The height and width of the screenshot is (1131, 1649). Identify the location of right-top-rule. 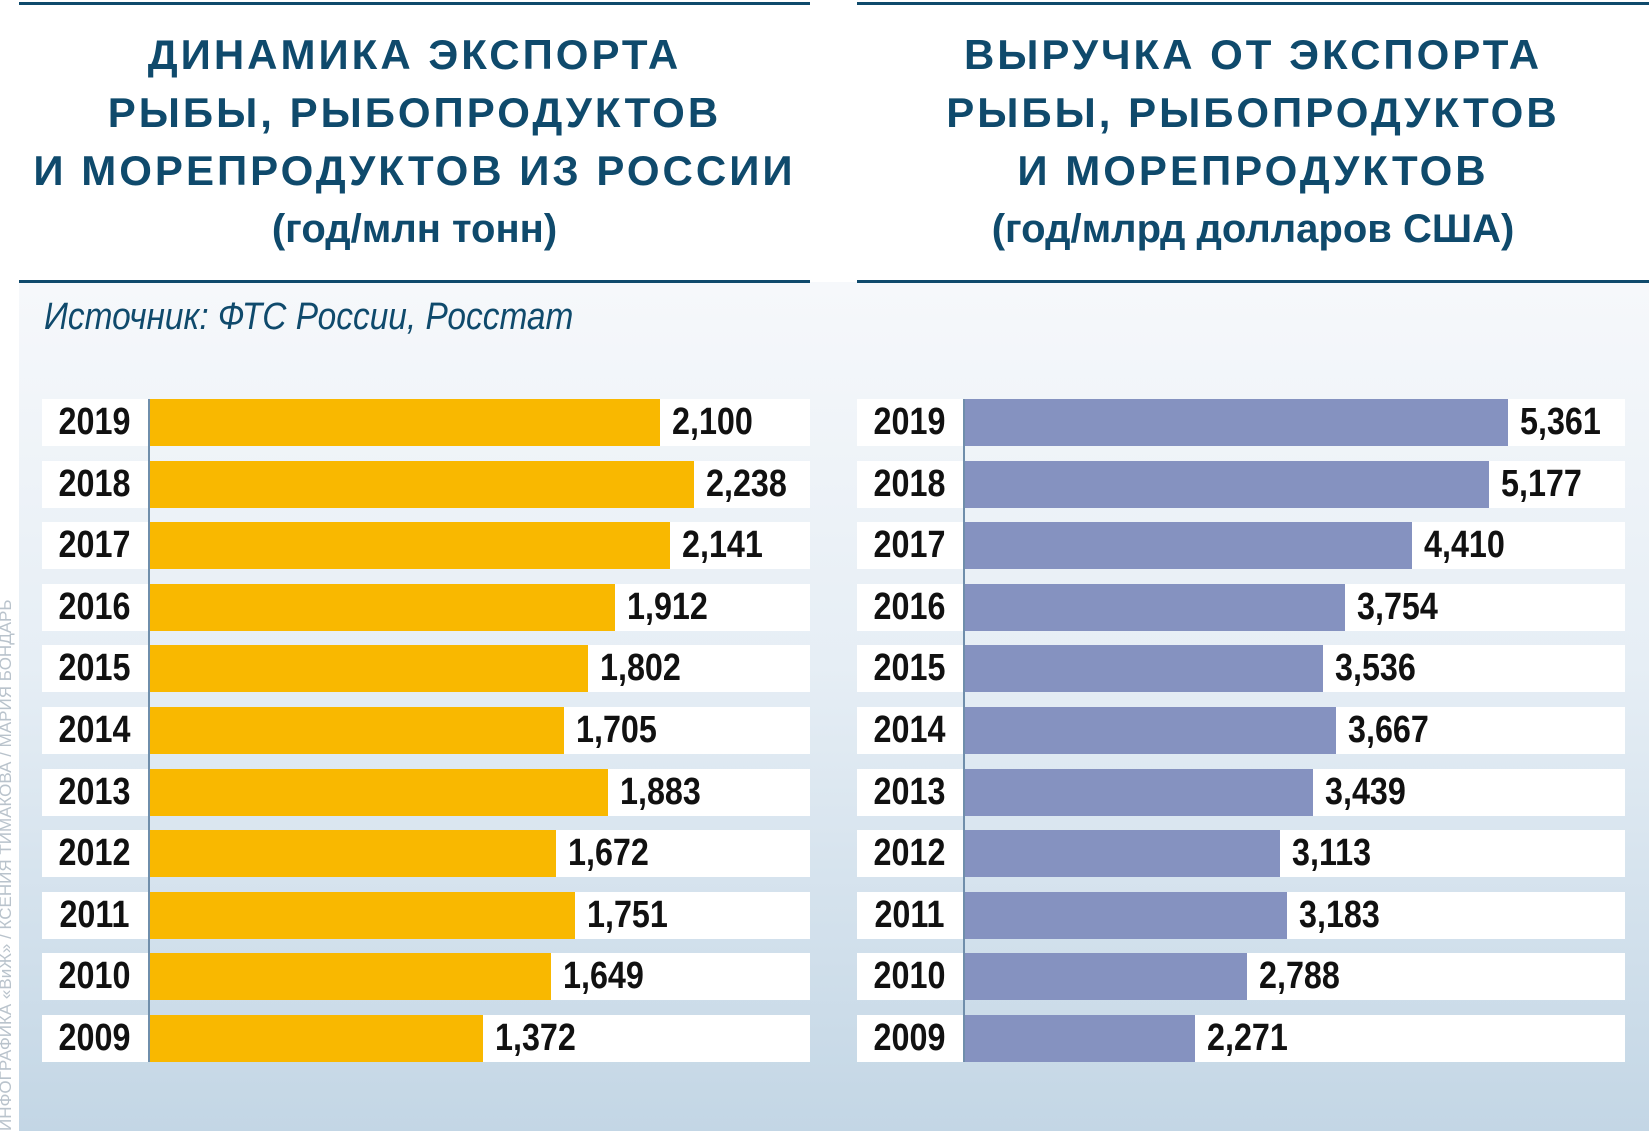
(1253, 3).